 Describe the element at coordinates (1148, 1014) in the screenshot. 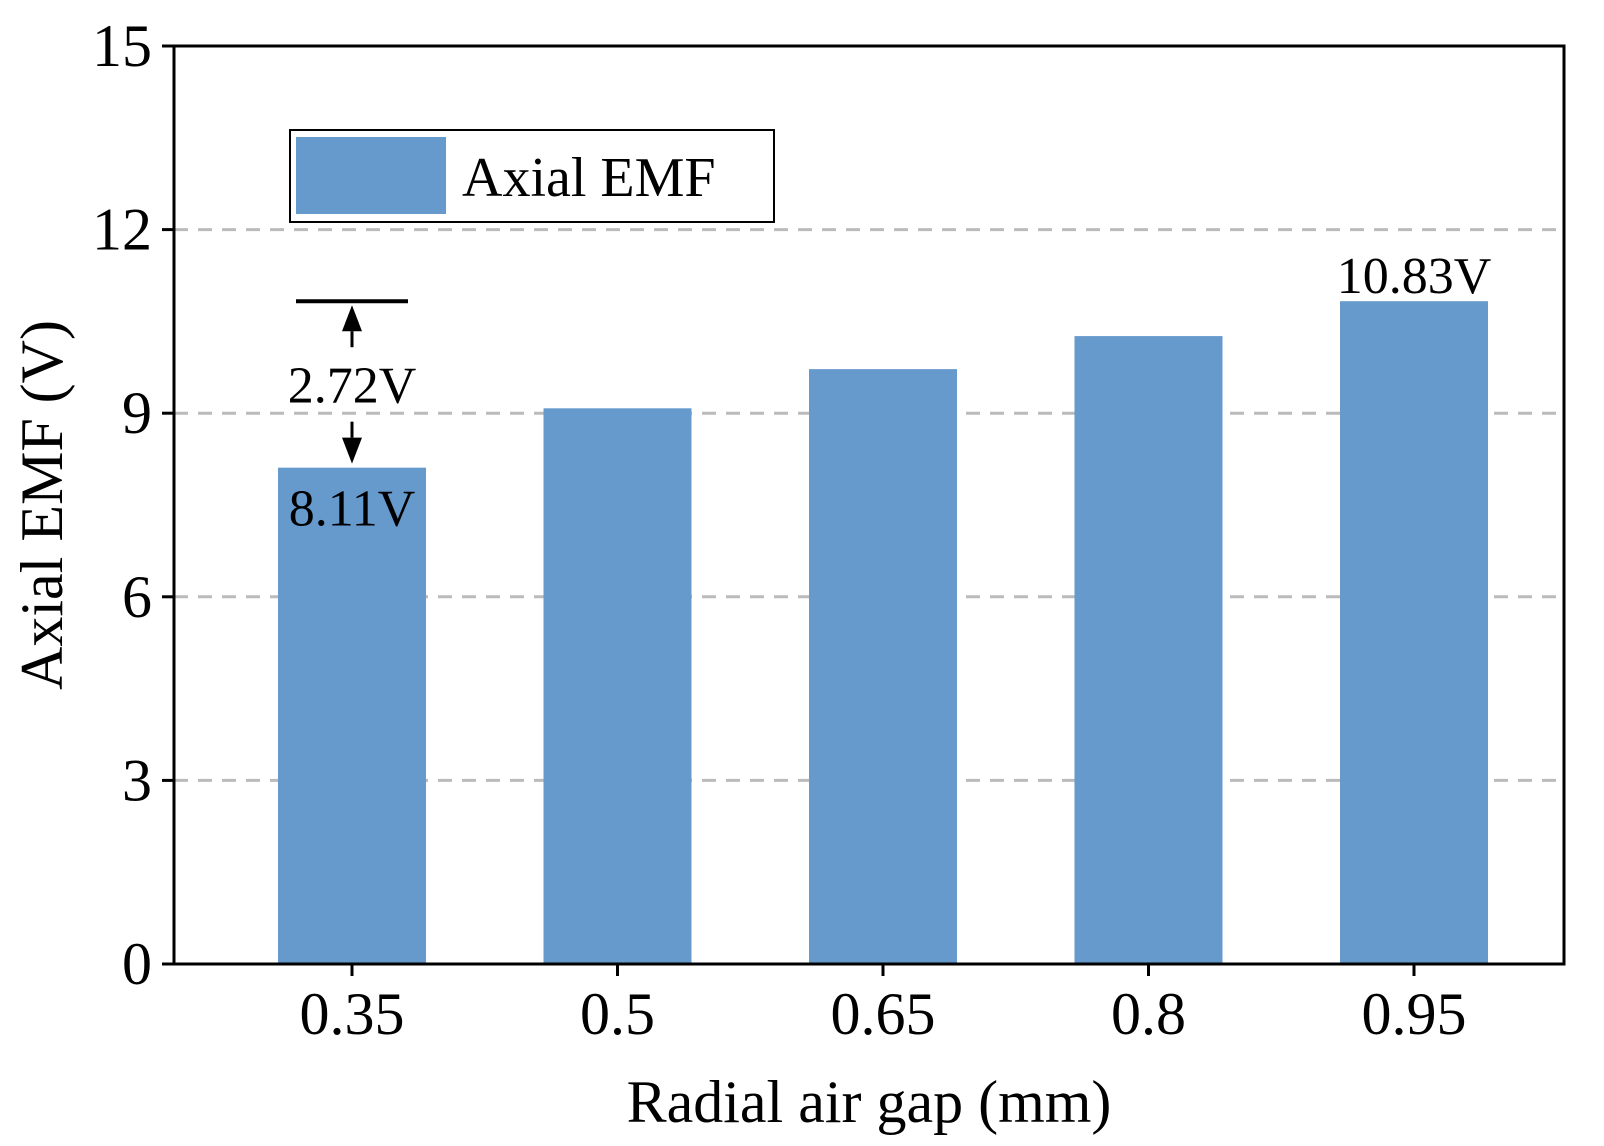

I see `x-tick-label: 0.8` at that location.